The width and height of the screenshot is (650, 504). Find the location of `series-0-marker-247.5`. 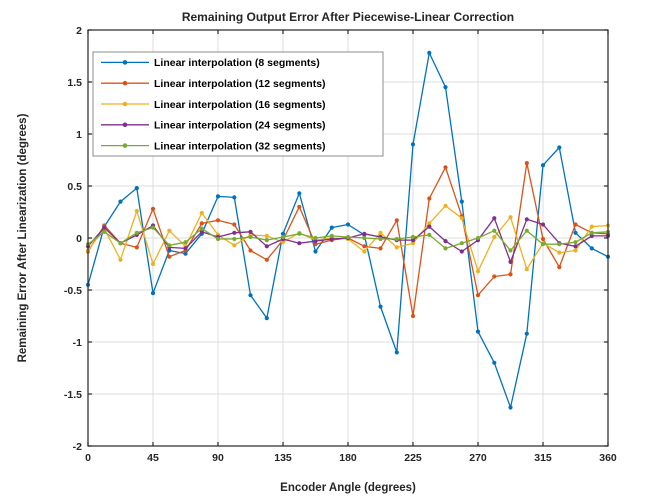

series-0-marker-247.5 is located at coordinates (445, 87).